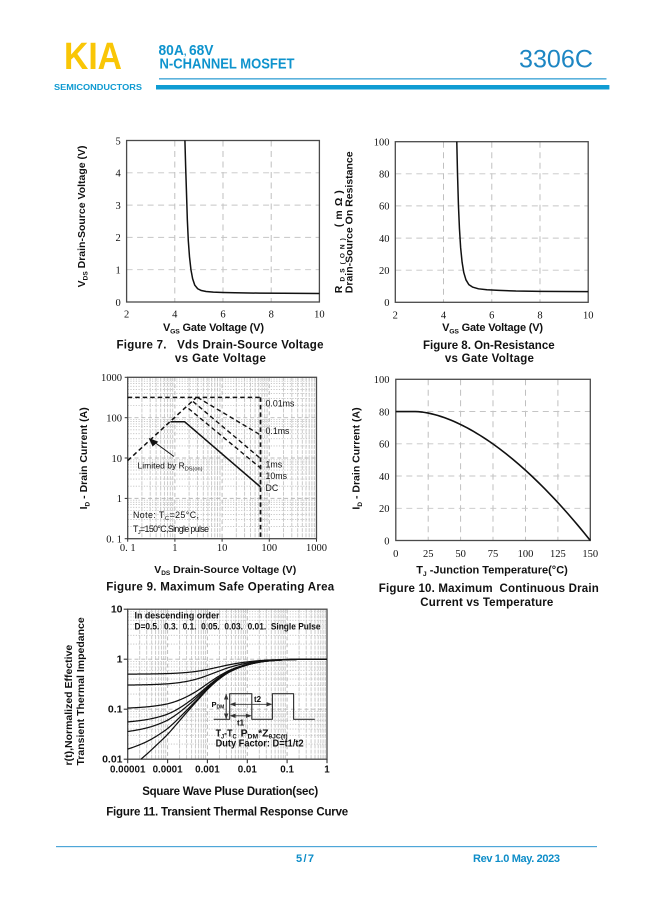 The width and height of the screenshot is (649, 922). Describe the element at coordinates (489, 346) in the screenshot. I see `svg-text: Figure 8. On-Resistance` at that location.